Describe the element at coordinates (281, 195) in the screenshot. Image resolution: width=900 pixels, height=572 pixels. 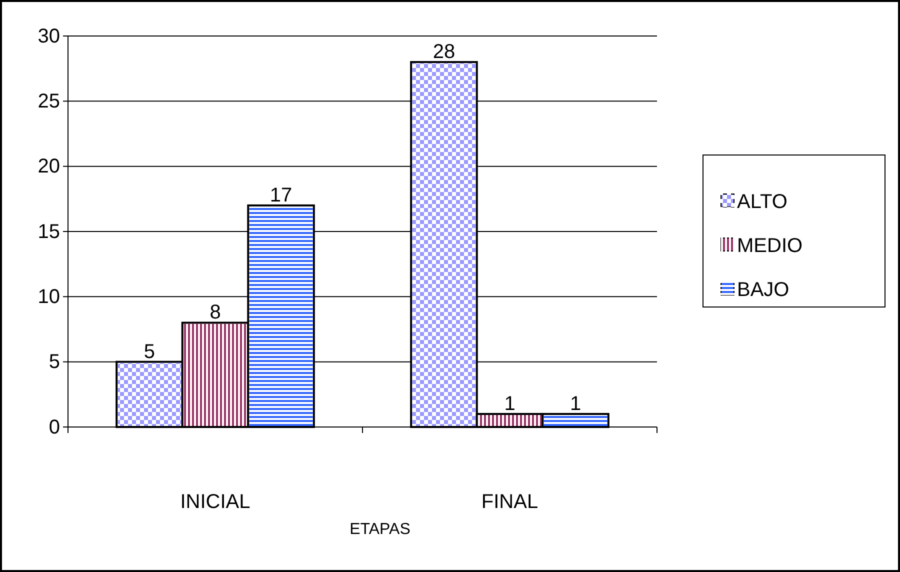
I see `data-label: 17` at that location.